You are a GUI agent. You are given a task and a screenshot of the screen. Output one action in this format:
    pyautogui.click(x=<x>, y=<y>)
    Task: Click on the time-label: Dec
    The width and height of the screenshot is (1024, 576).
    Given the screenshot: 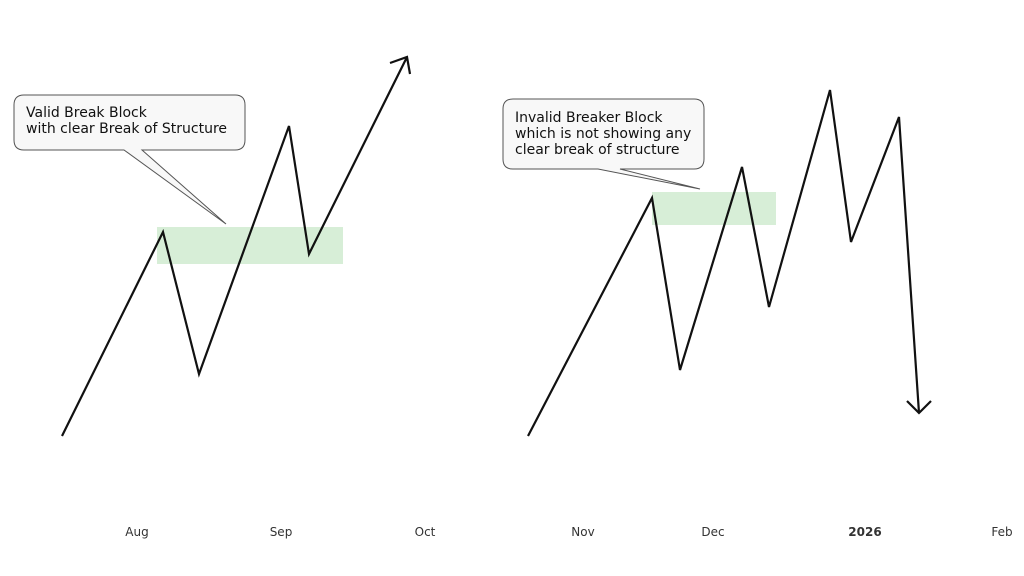 What is the action you would take?
    pyautogui.click(x=712, y=532)
    